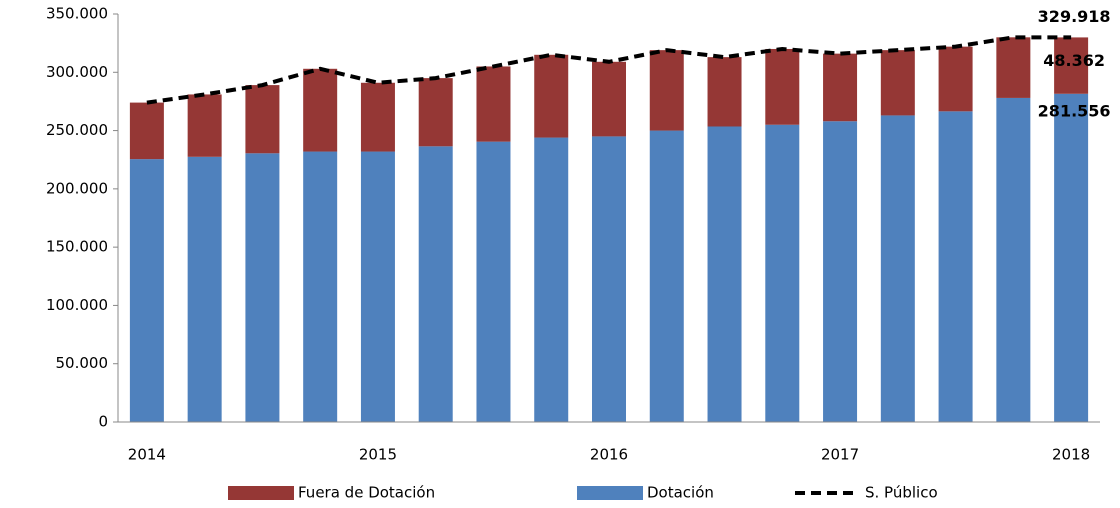  Describe the element at coordinates (840, 455) in the screenshot. I see `x-tick-label: 2017` at that location.